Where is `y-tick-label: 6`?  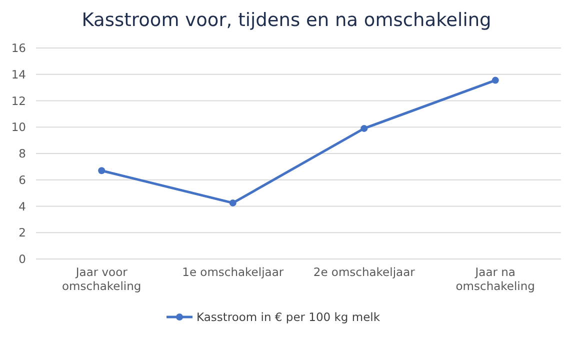
y-tick-label: 6 is located at coordinates (22, 179).